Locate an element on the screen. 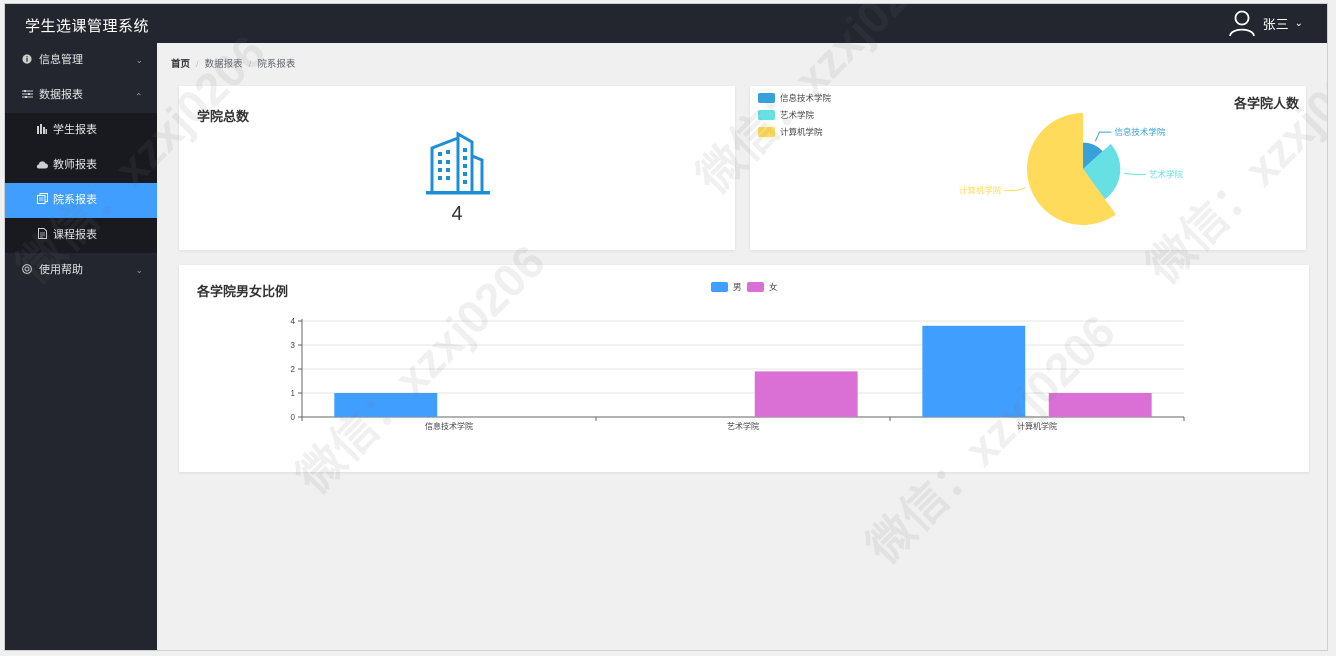 This screenshot has width=1336, height=656. legend-label: 男 is located at coordinates (737, 287).